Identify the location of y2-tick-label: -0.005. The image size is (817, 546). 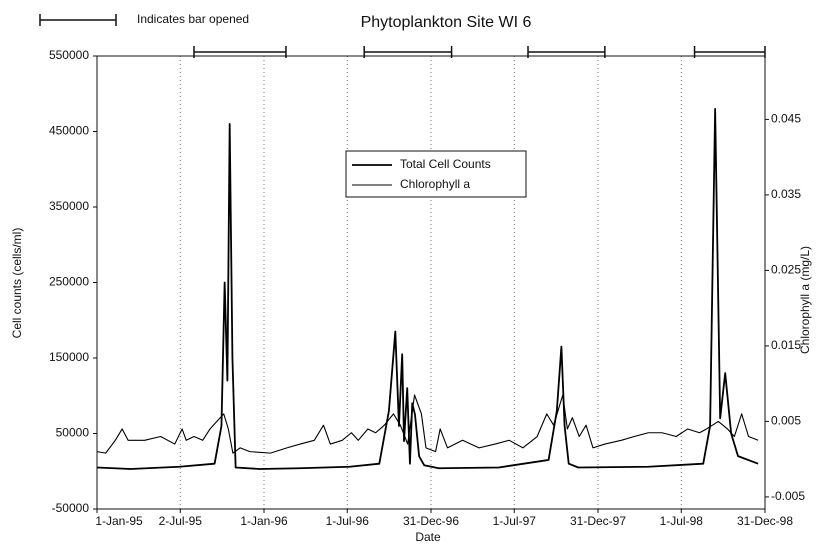
(788, 496).